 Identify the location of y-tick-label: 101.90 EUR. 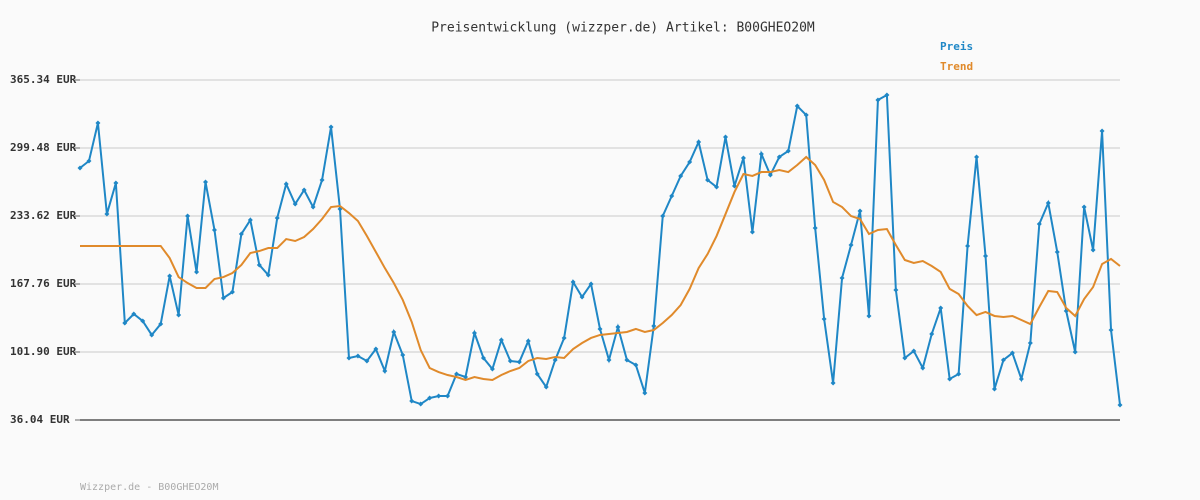
(43, 351).